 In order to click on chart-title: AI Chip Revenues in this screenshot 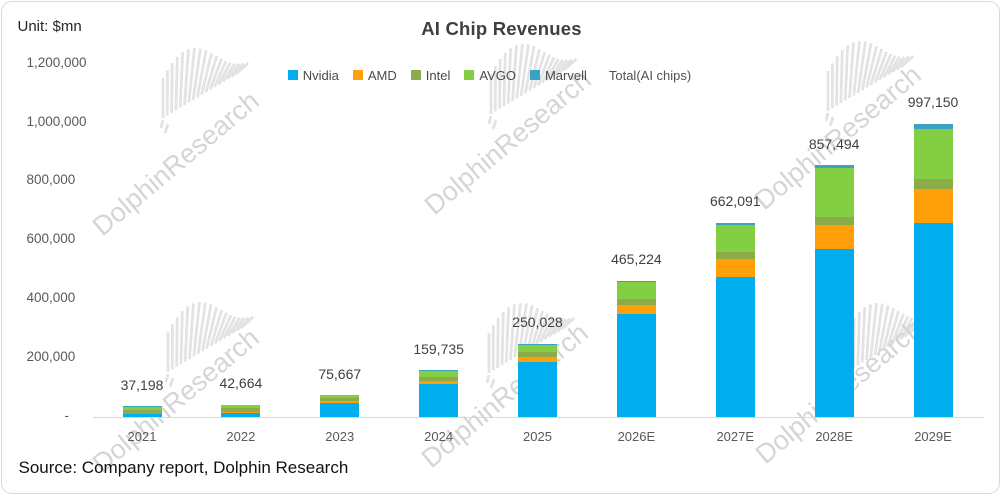, I will do `click(501, 28)`.